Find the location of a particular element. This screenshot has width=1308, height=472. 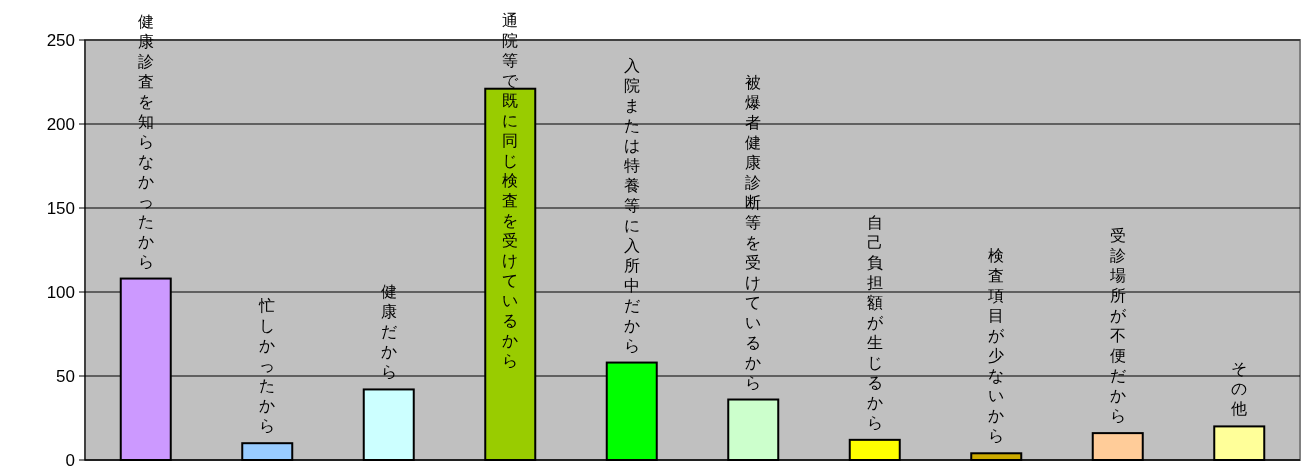

y-tick-label: 150 is located at coordinates (60, 208).